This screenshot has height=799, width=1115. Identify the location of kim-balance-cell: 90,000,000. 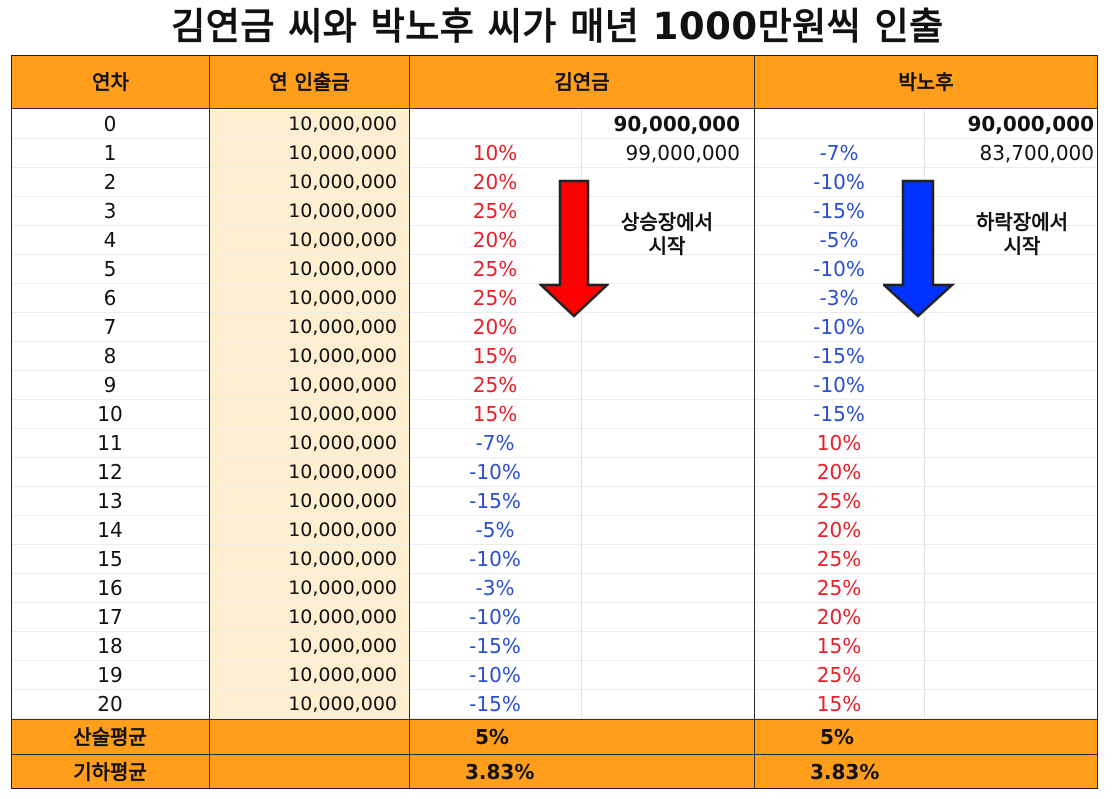
(676, 124).